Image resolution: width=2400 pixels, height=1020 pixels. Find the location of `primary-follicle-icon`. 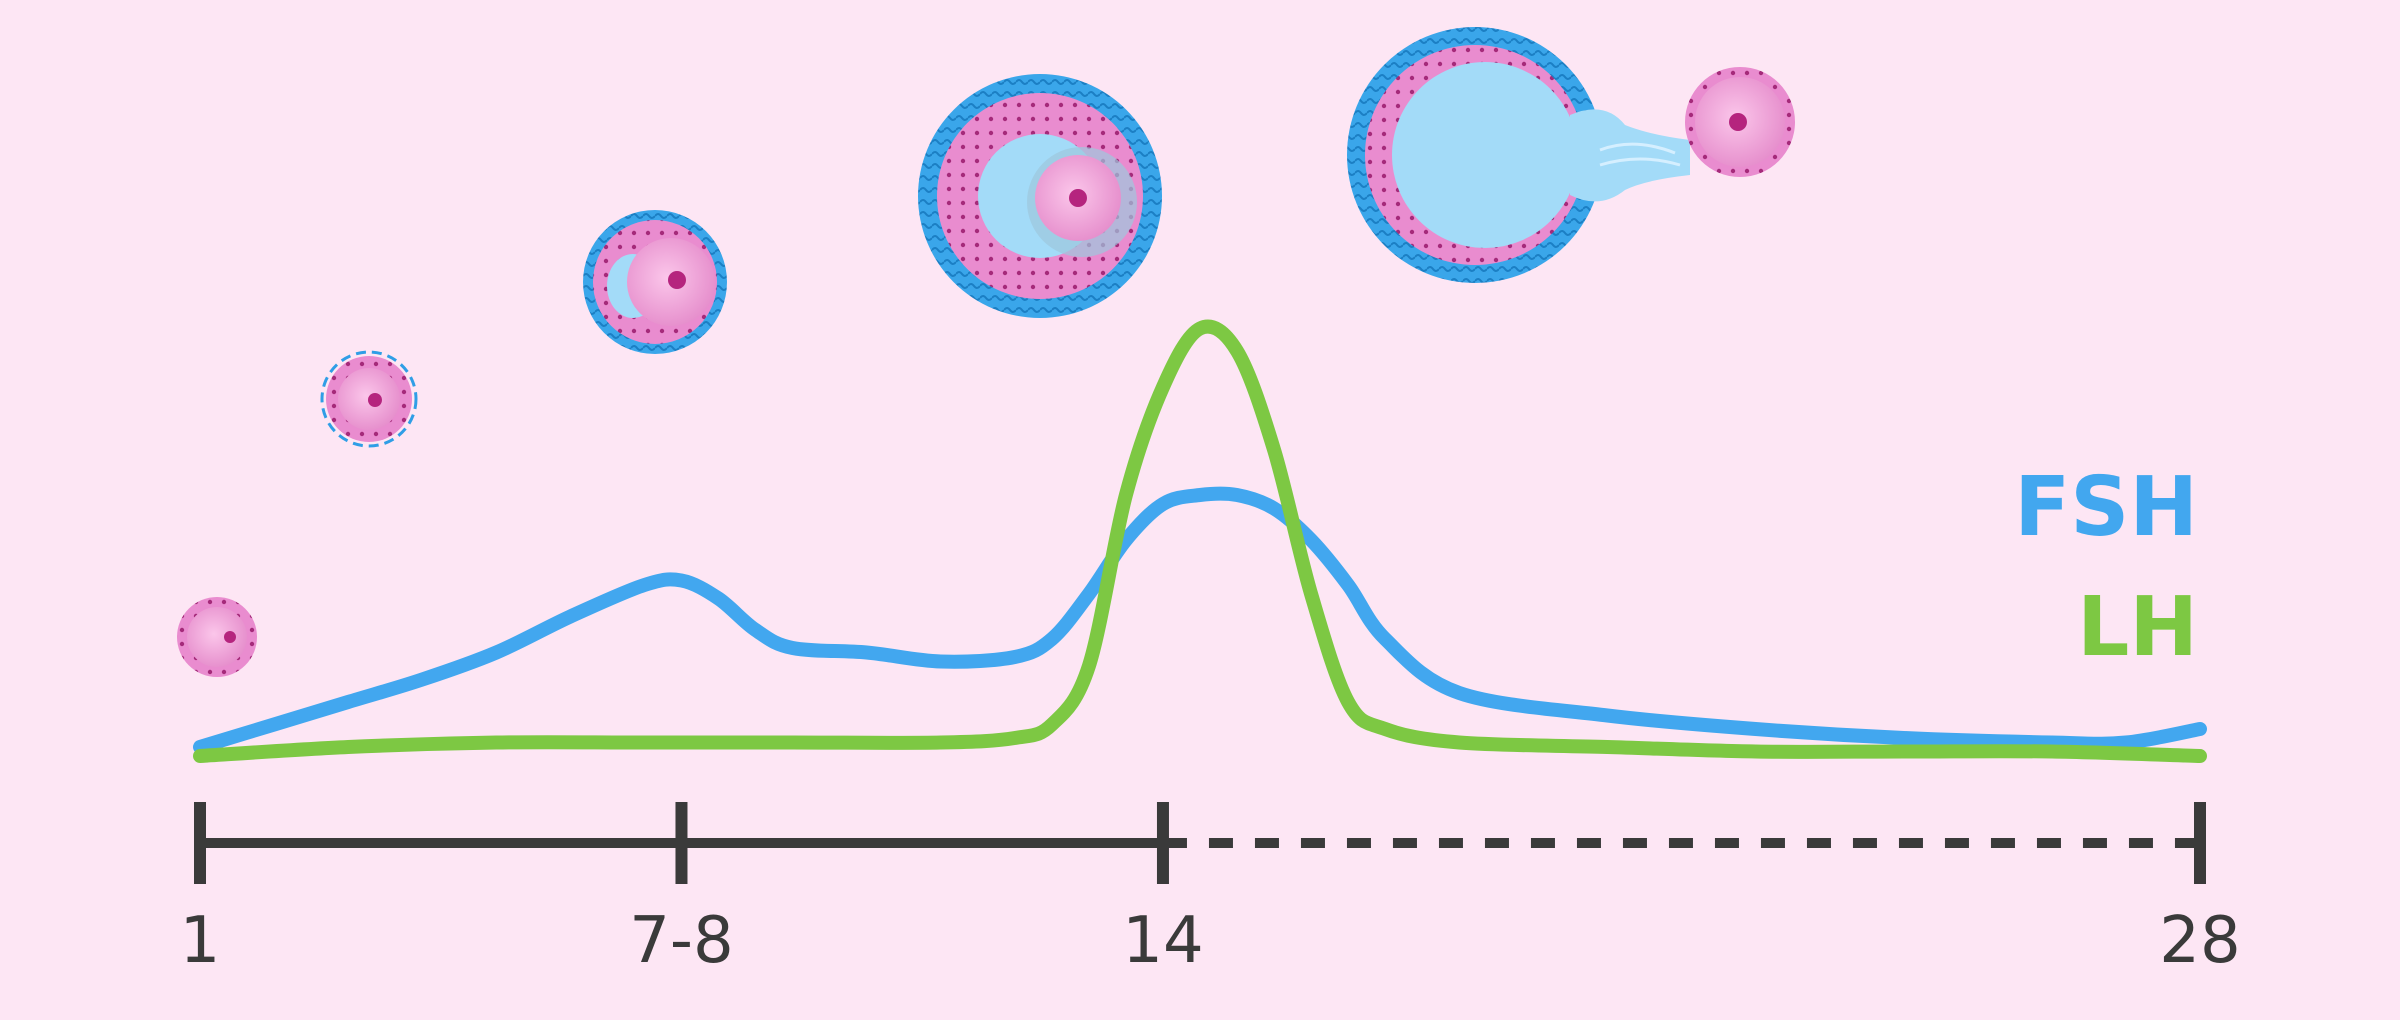

primary-follicle-icon is located at coordinates (369, 399).